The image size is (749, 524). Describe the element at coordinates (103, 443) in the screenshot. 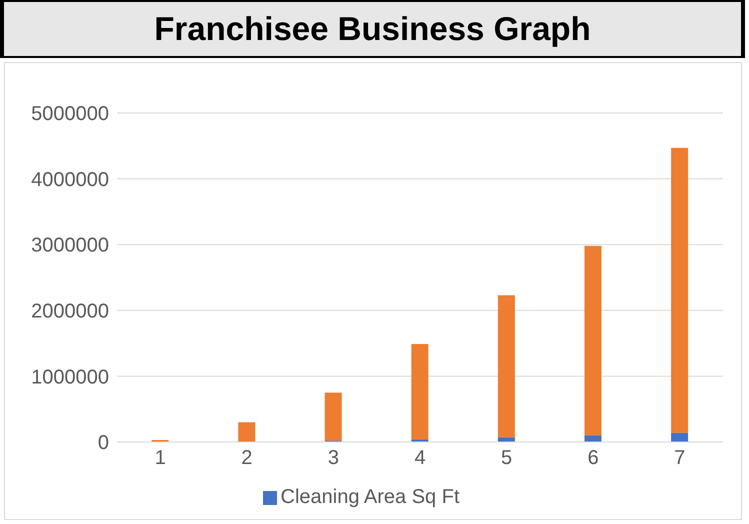

I see `y-tick-label: 0` at that location.